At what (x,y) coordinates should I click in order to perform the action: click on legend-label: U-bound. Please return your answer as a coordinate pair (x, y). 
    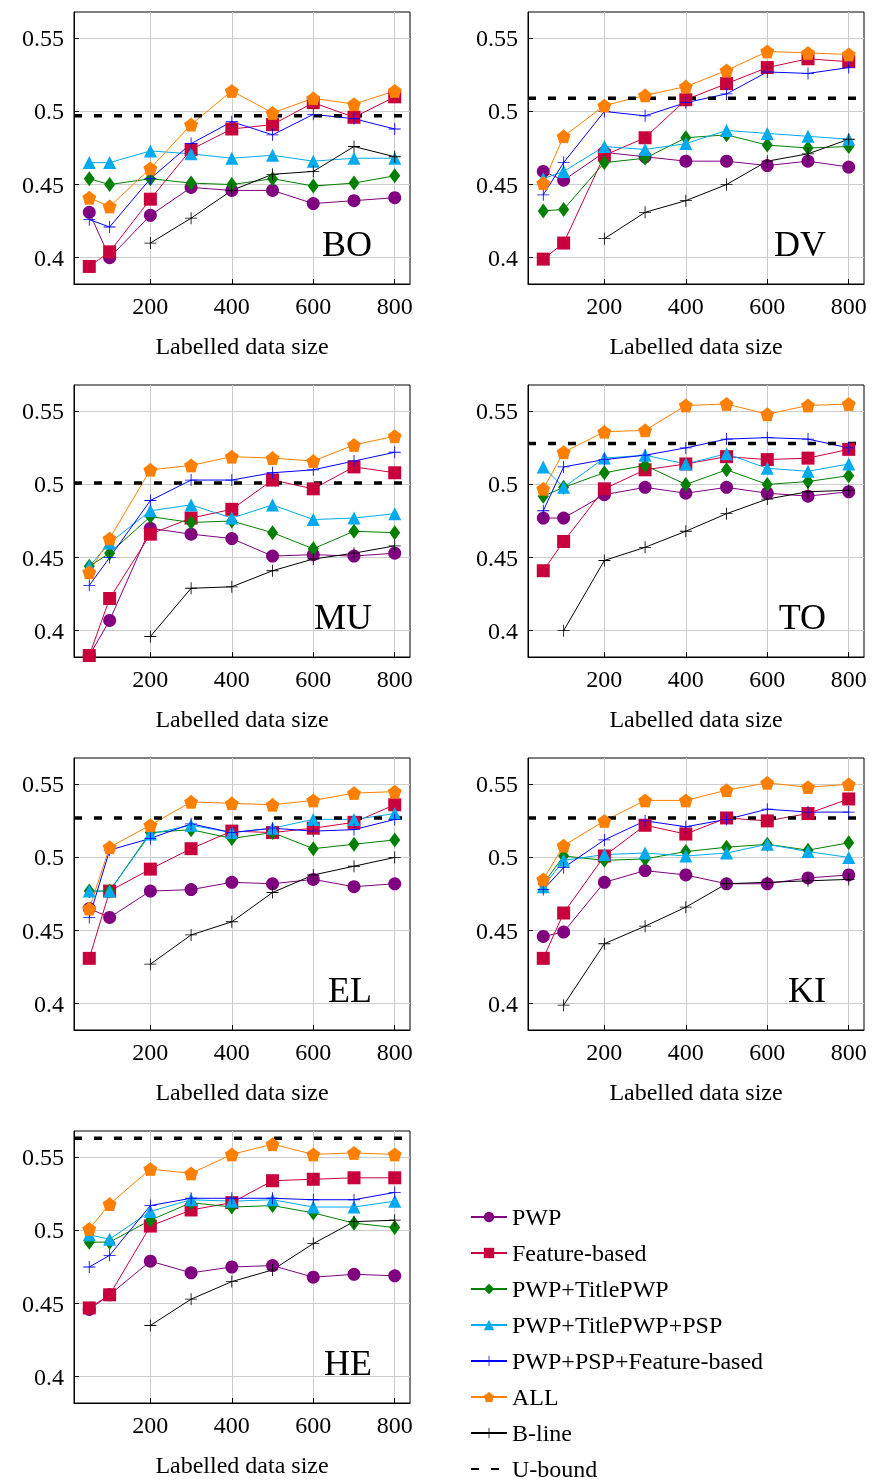
    Looking at the image, I should click on (555, 1468).